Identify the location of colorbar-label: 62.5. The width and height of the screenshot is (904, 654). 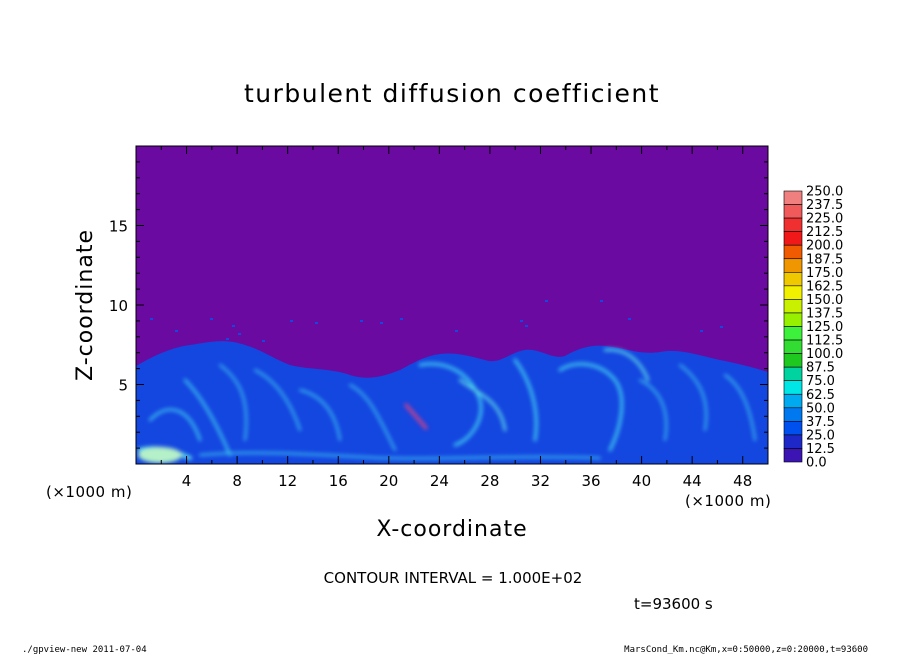
(820, 395).